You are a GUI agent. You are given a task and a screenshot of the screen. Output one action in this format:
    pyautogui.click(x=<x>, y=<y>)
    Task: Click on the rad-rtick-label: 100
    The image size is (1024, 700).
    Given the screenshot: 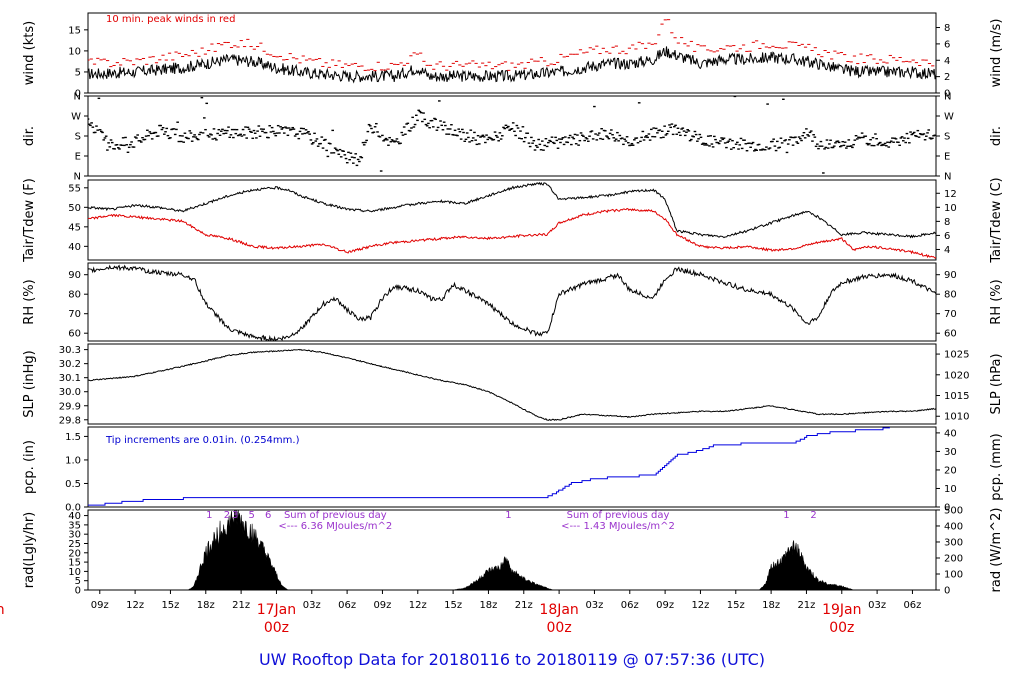 What is the action you would take?
    pyautogui.click(x=953, y=574)
    